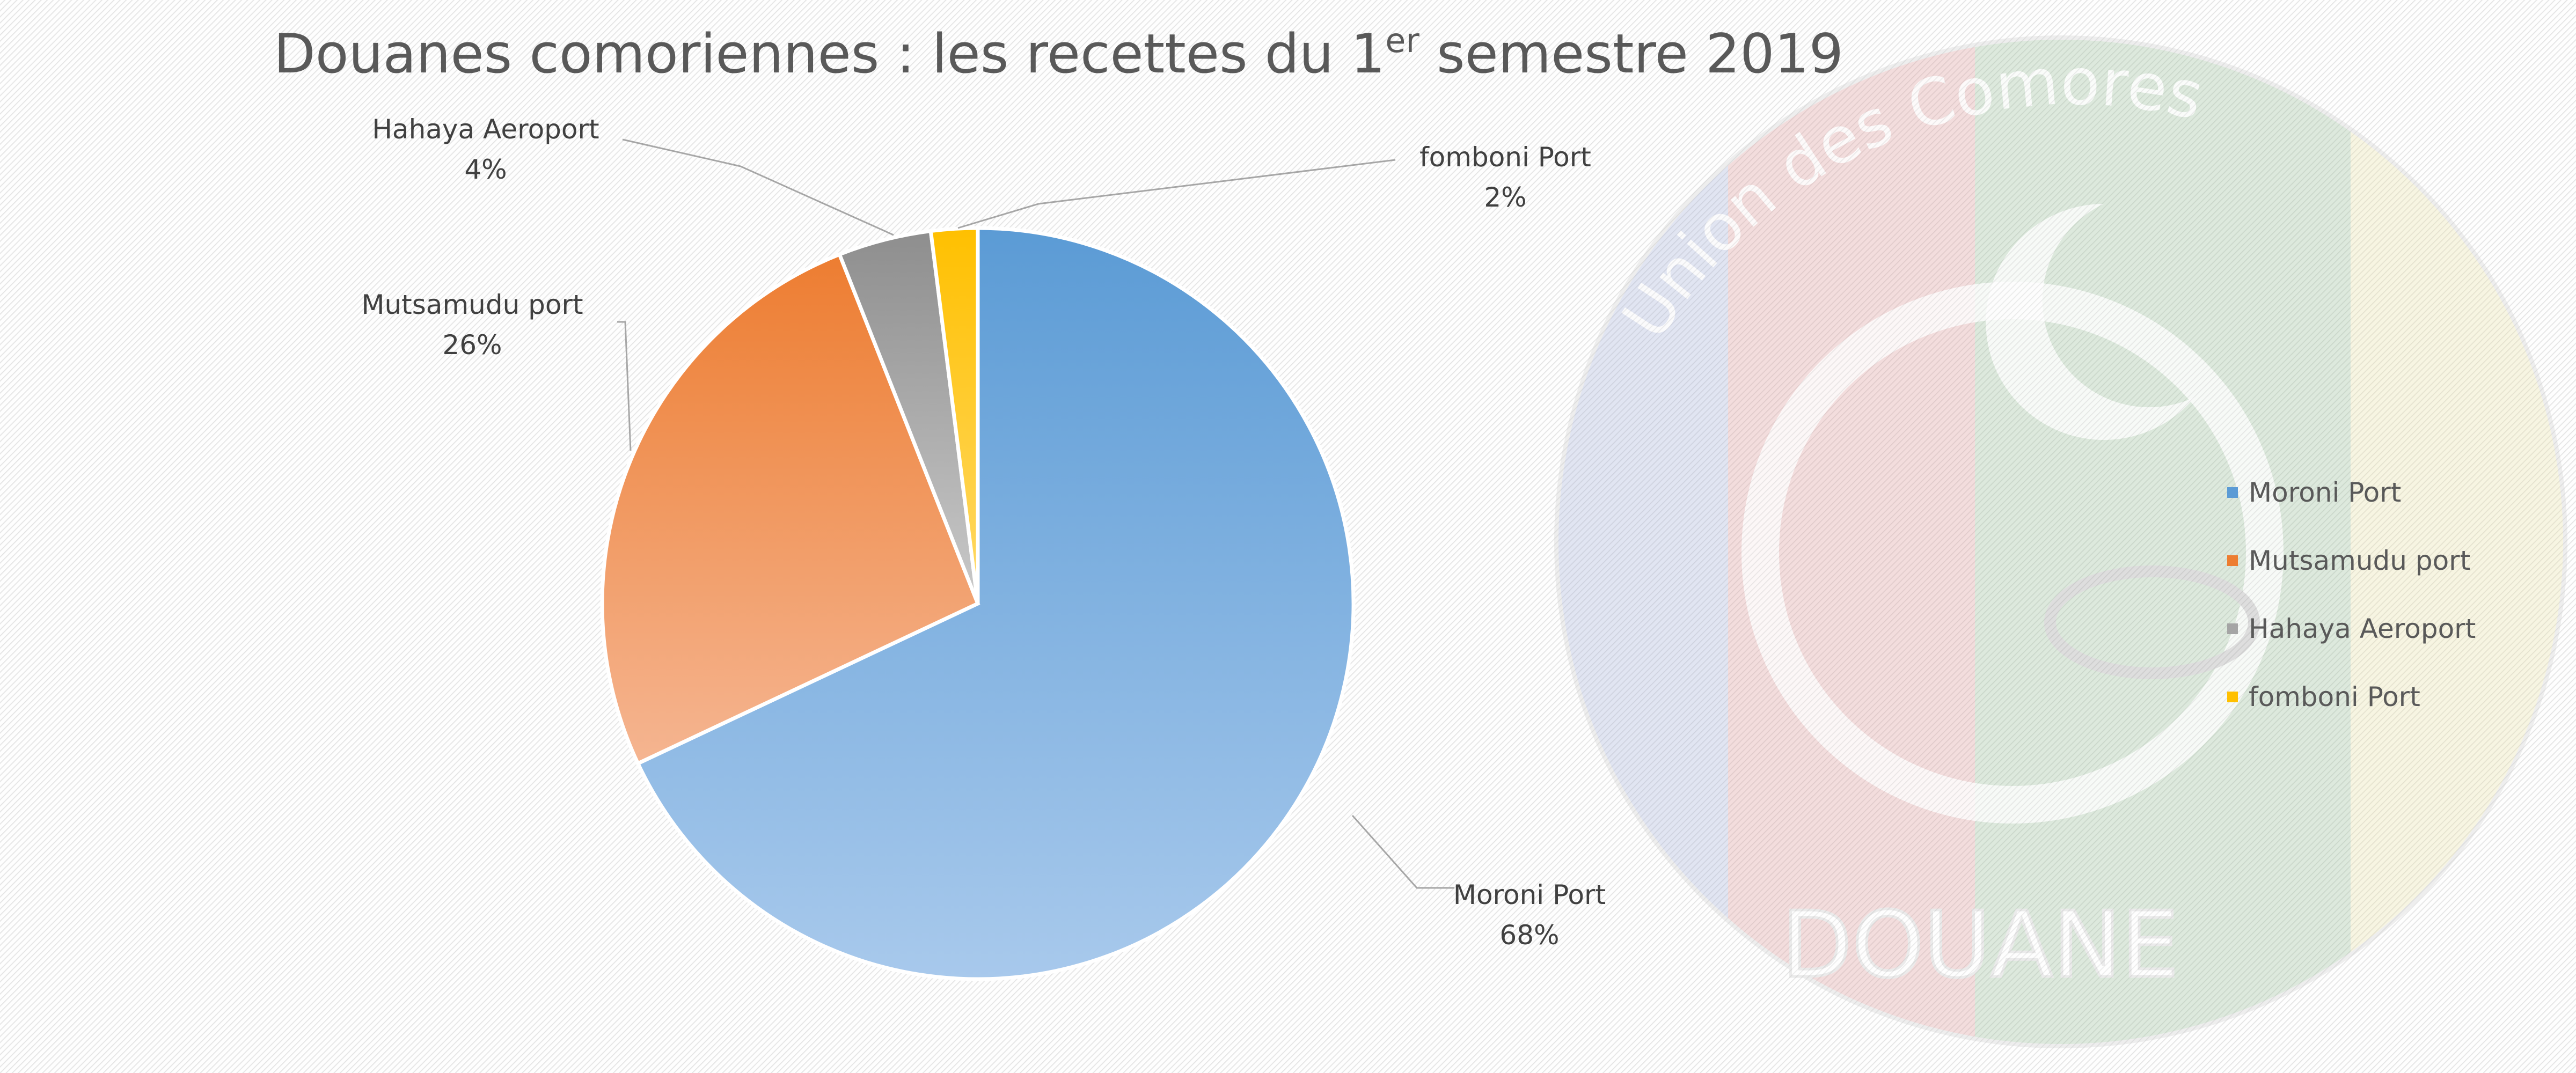  What do you see at coordinates (2362, 628) in the screenshot?
I see `legend-label-hahaya-aeroport: Hahaya Aeroport` at bounding box center [2362, 628].